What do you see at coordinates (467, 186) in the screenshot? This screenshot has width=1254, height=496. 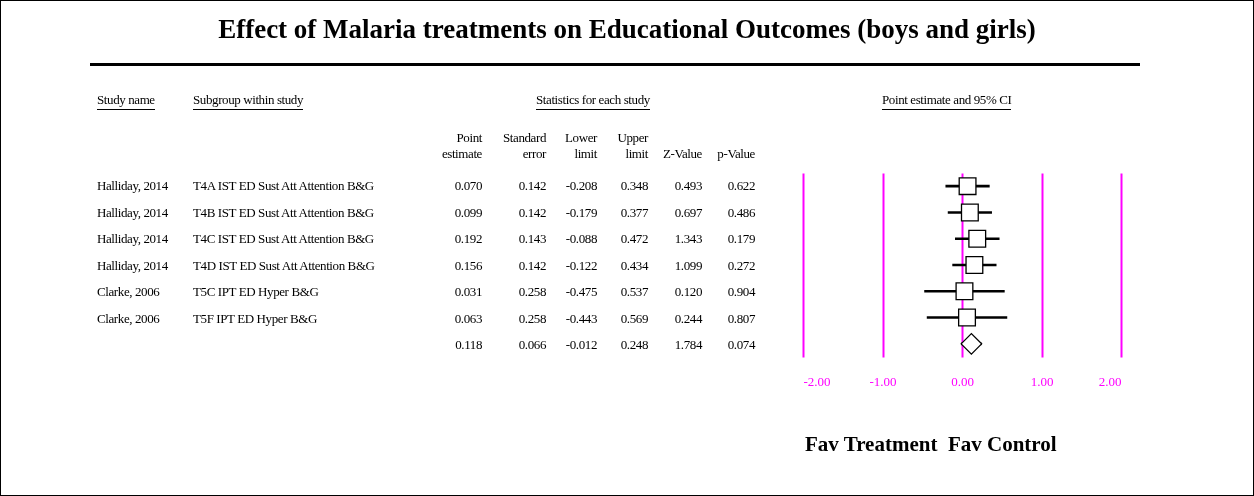 I see `text: 0.070` at bounding box center [467, 186].